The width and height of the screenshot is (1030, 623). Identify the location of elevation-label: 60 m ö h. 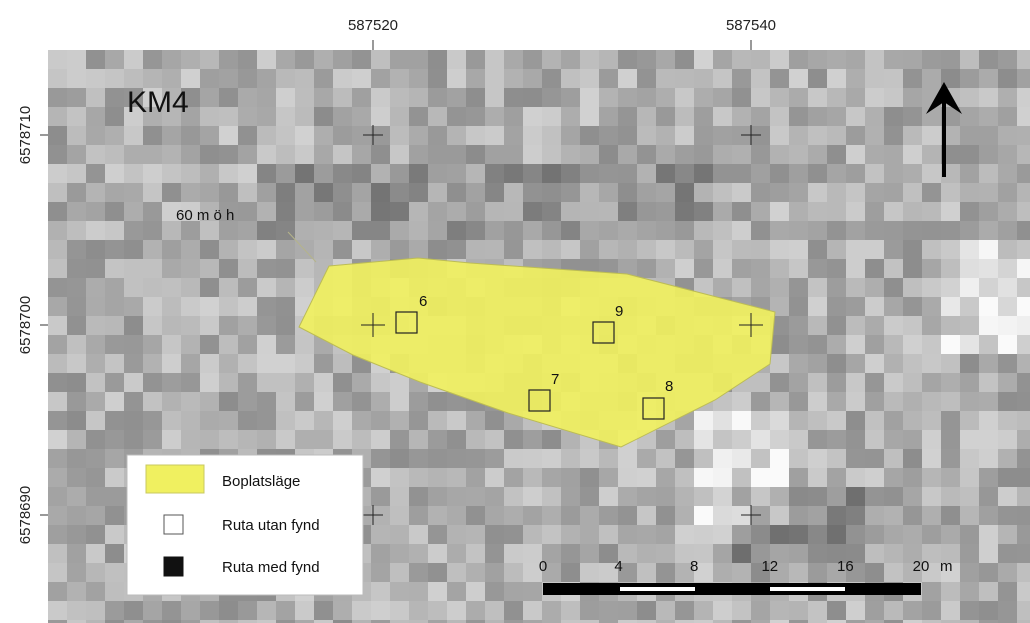
(205, 215).